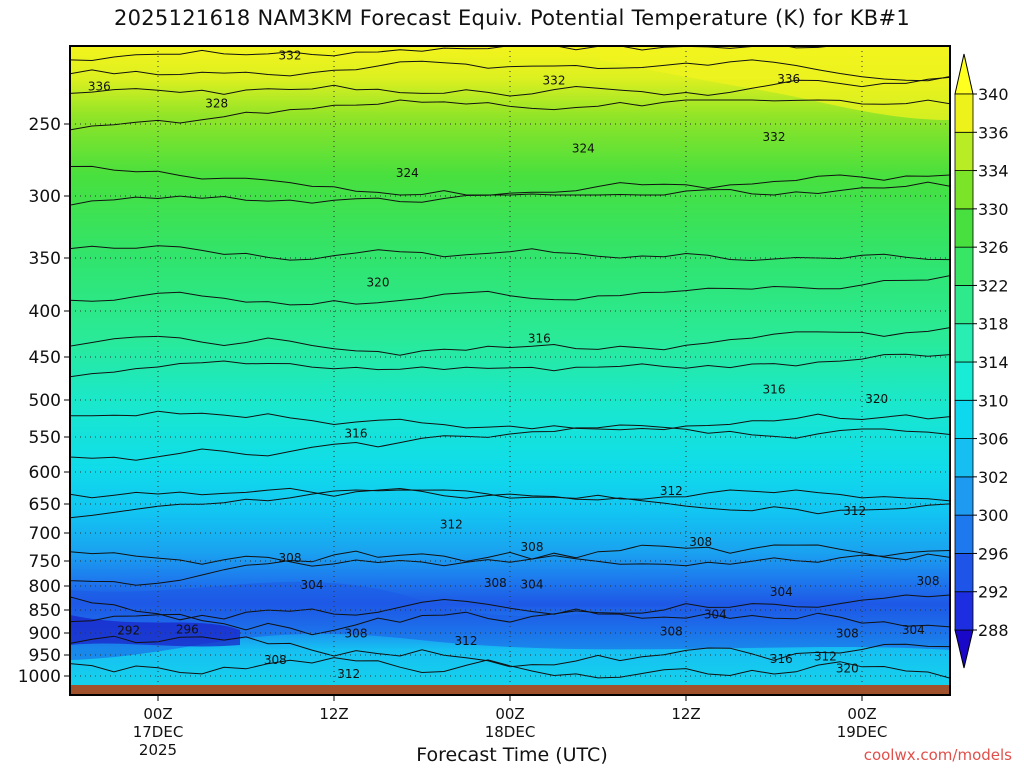 This screenshot has height=768, width=1024. I want to click on y-tick-label: 750, so click(45, 562).